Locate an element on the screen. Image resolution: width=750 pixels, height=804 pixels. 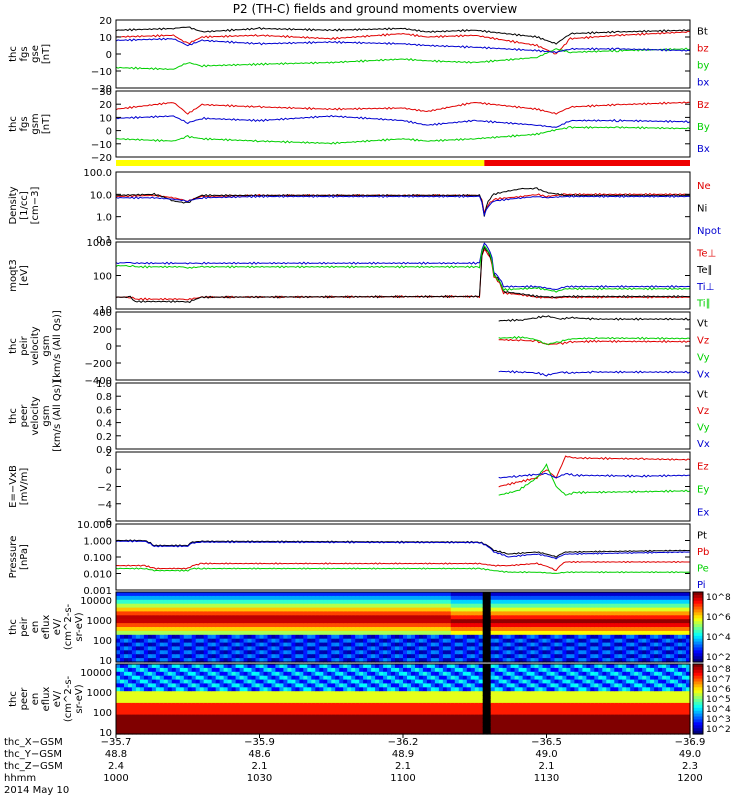
ytick-label: 1.0 is located at coordinates (104, 384).